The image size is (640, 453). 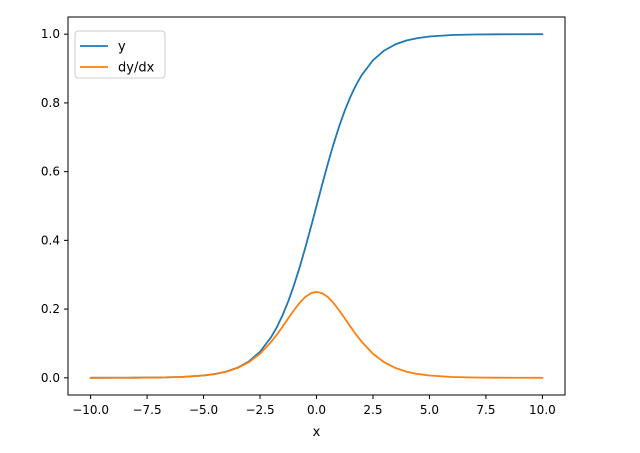 What do you see at coordinates (50, 378) in the screenshot?
I see `y-tick-label: 0.0` at bounding box center [50, 378].